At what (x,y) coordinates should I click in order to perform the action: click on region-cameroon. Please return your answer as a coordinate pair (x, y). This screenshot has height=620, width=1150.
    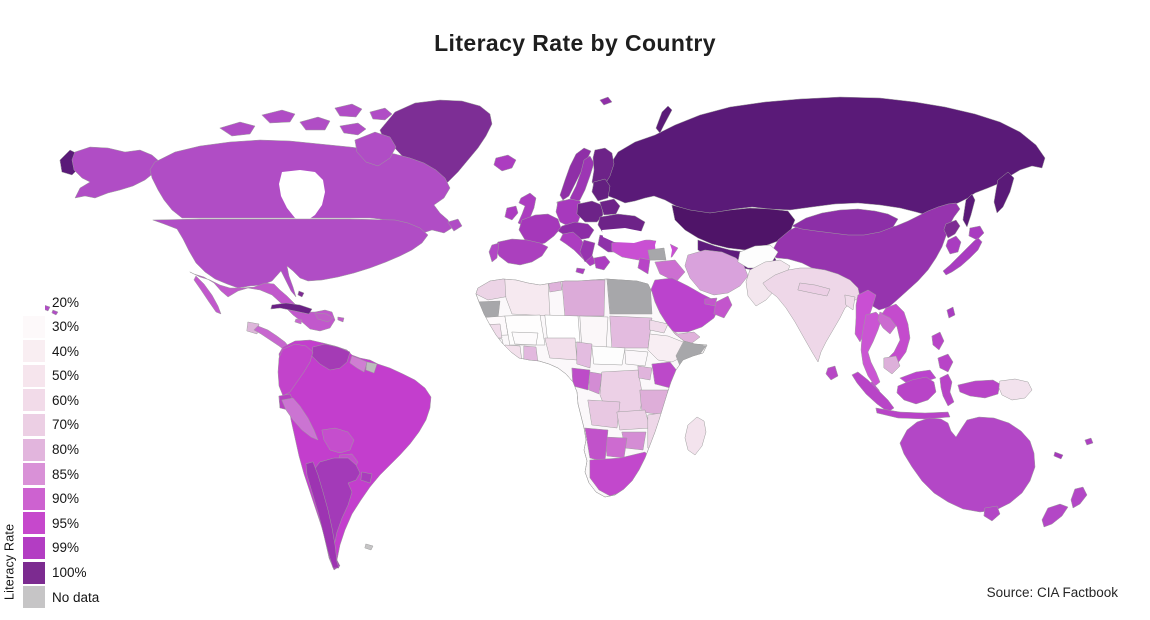
    Looking at the image, I should click on (584, 355).